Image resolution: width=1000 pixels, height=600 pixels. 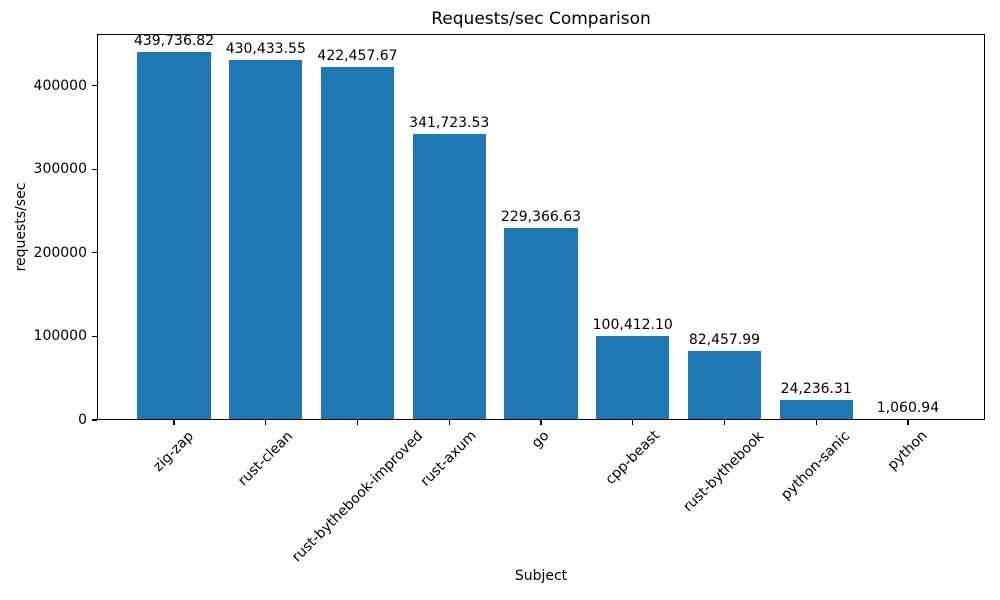 What do you see at coordinates (449, 123) in the screenshot?
I see `bar-value-label: 341,723.53` at bounding box center [449, 123].